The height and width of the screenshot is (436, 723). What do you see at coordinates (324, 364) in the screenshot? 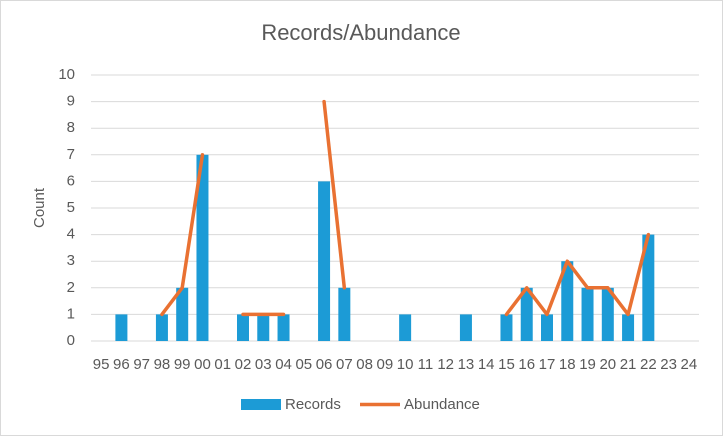
I see `x-tick-label: 06` at bounding box center [324, 364].